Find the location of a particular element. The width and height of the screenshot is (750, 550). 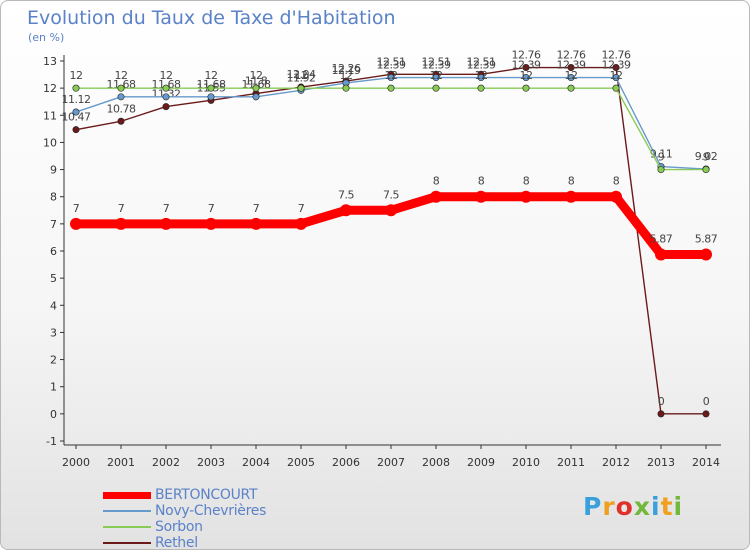

data-label: 12.26 is located at coordinates (346, 68).